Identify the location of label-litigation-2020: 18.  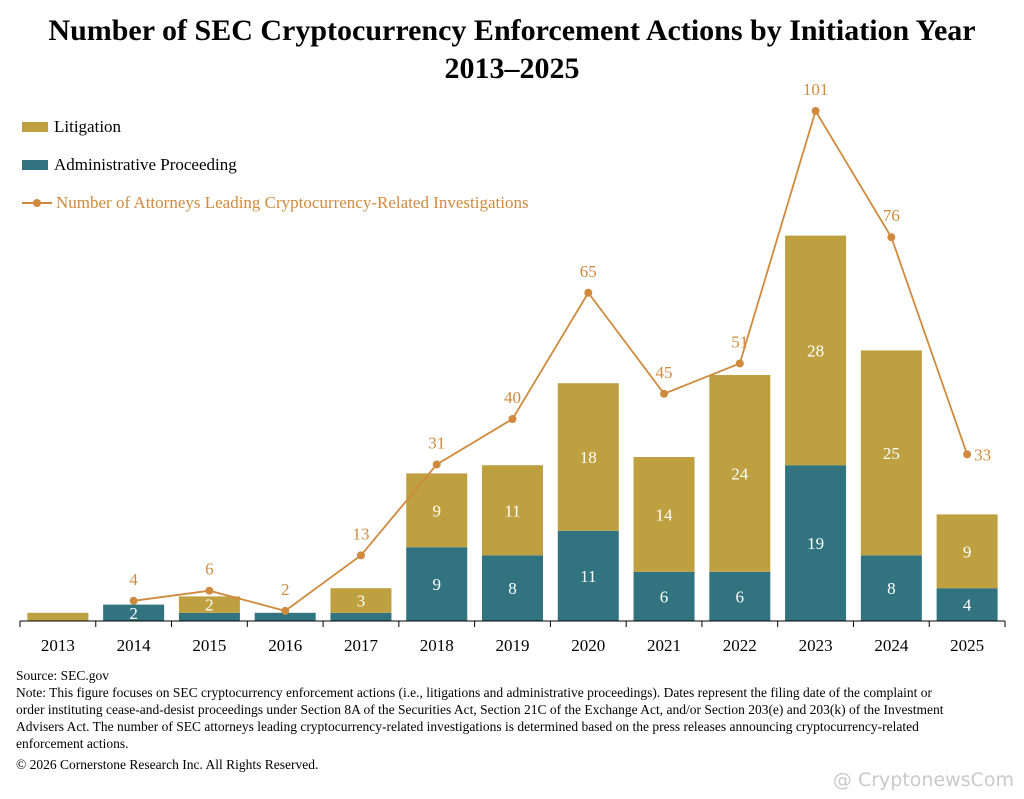
(588, 457).